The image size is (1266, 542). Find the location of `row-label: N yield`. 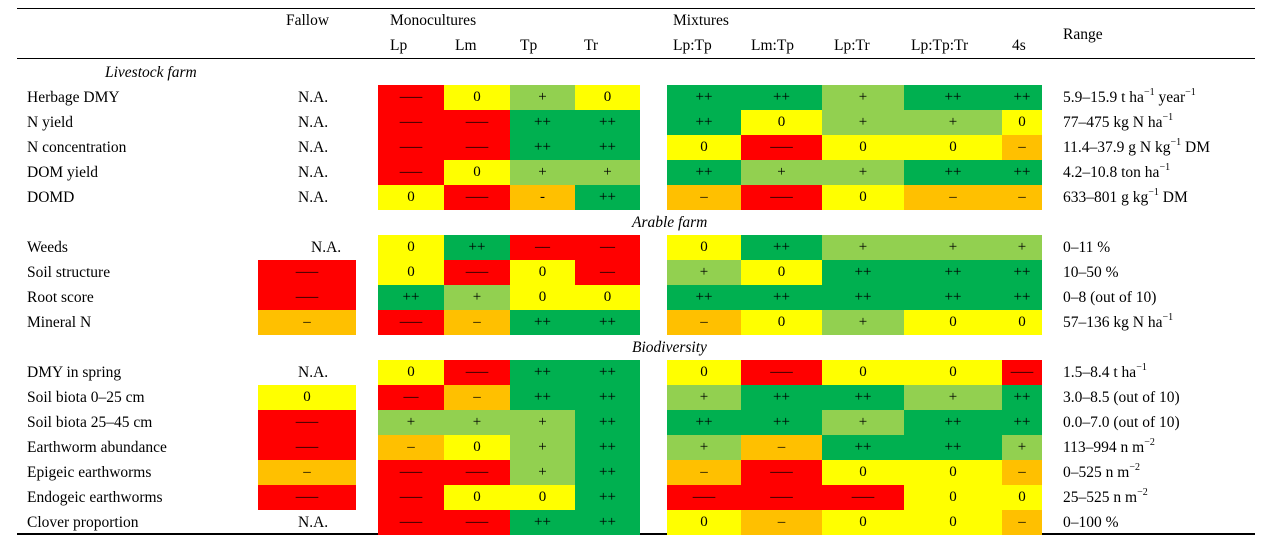

row-label: N yield is located at coordinates (50, 122).